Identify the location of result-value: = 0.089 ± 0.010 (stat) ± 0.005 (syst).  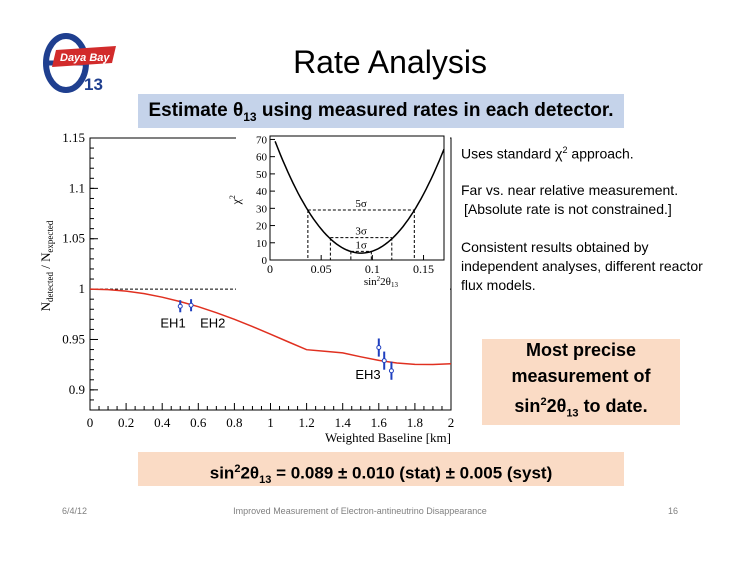
(412, 473).